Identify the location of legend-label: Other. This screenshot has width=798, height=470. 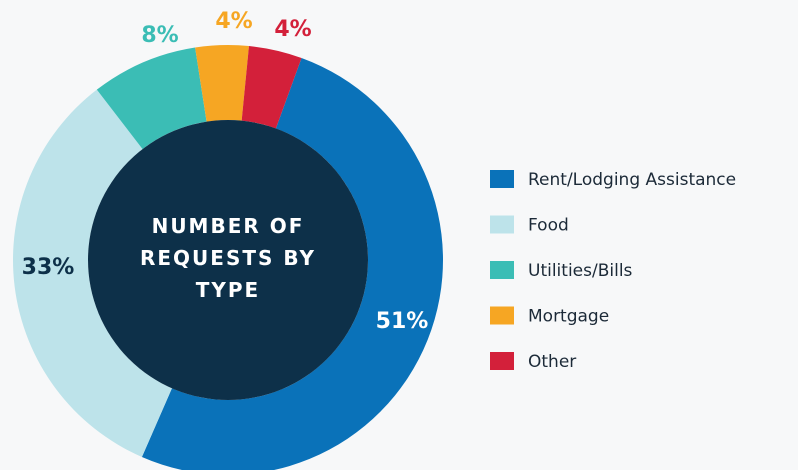
(552, 362).